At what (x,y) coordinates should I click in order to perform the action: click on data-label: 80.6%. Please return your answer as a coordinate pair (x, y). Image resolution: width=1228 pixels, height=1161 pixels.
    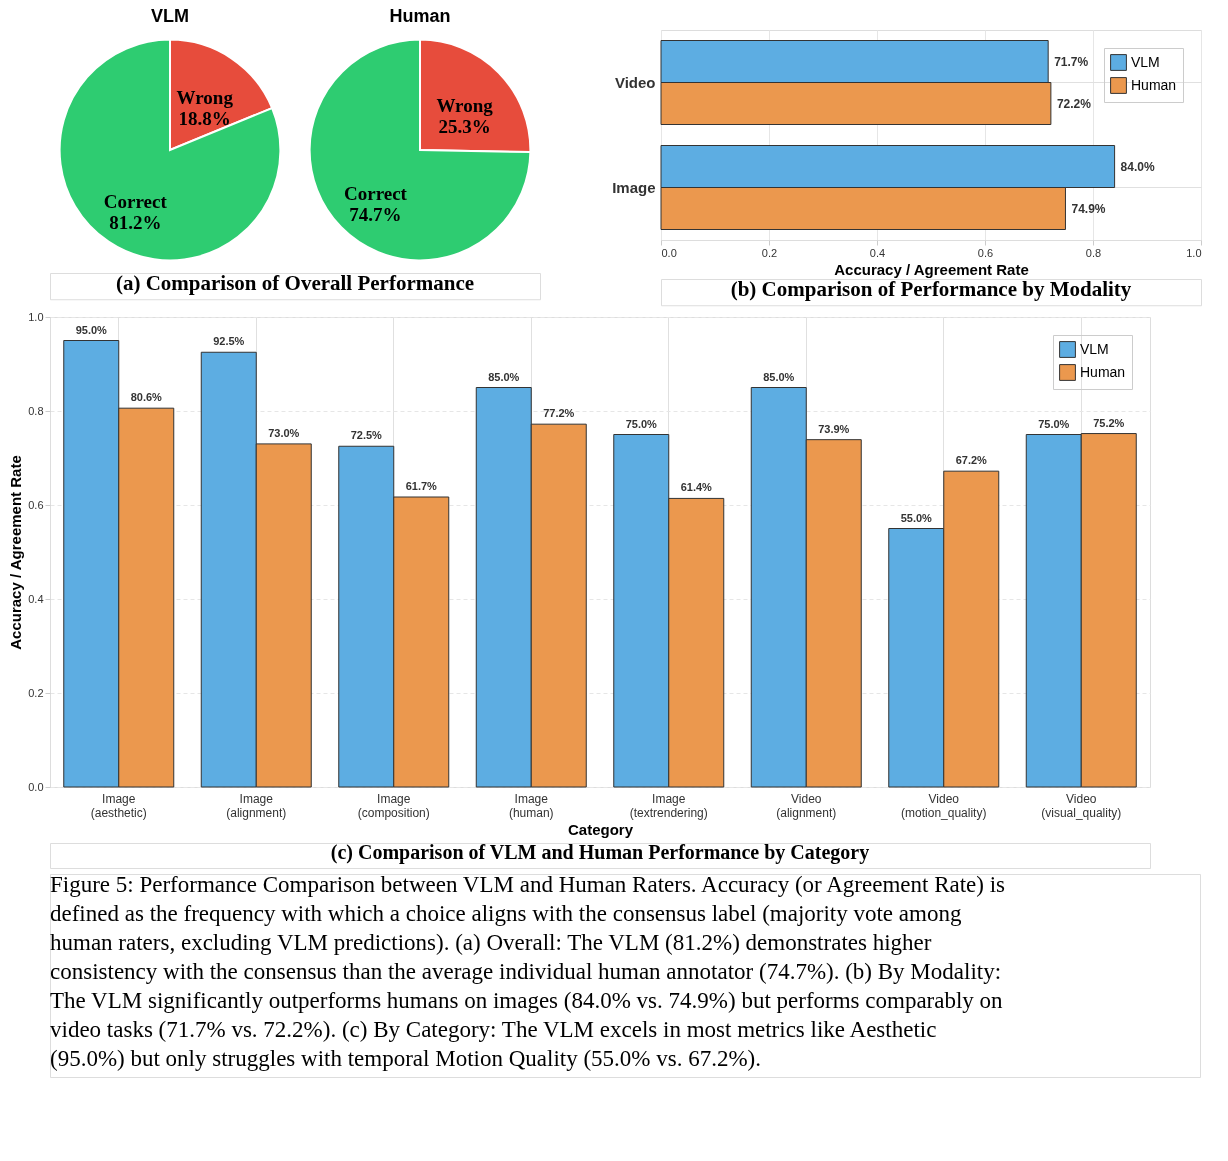
    Looking at the image, I should click on (146, 397).